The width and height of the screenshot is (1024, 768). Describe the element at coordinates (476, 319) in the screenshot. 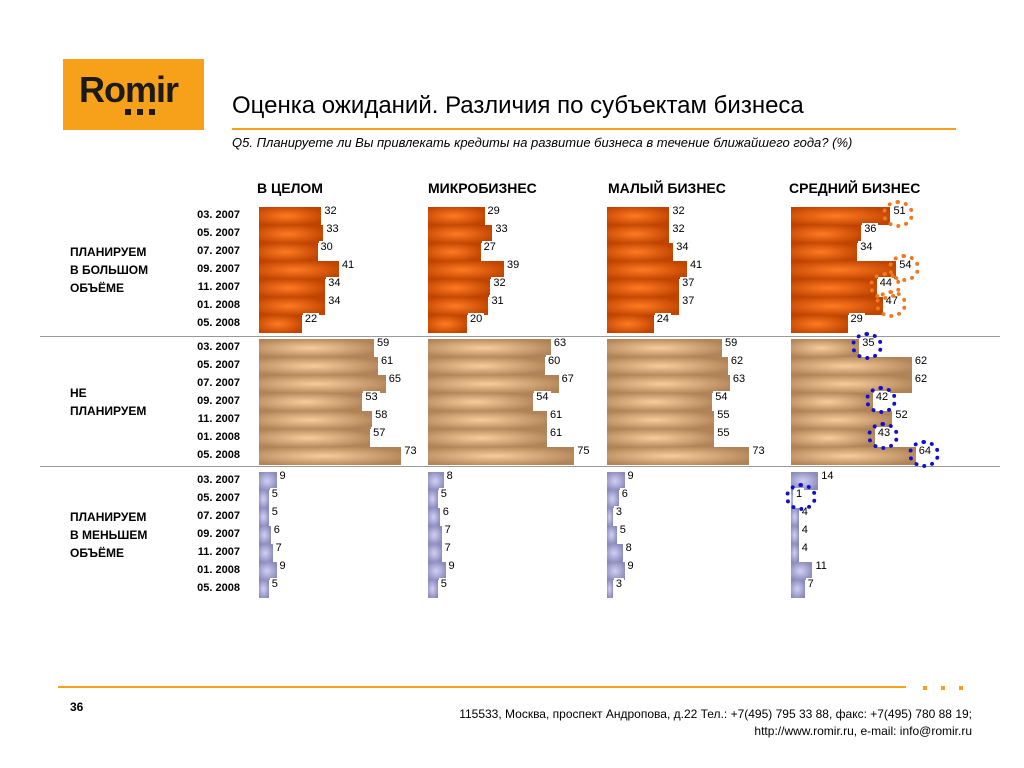

I see `value-label: 20` at that location.